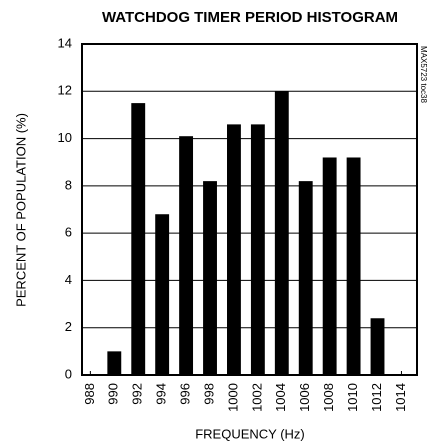  Describe the element at coordinates (68, 279) in the screenshot. I see `y-tick-label: 4` at that location.